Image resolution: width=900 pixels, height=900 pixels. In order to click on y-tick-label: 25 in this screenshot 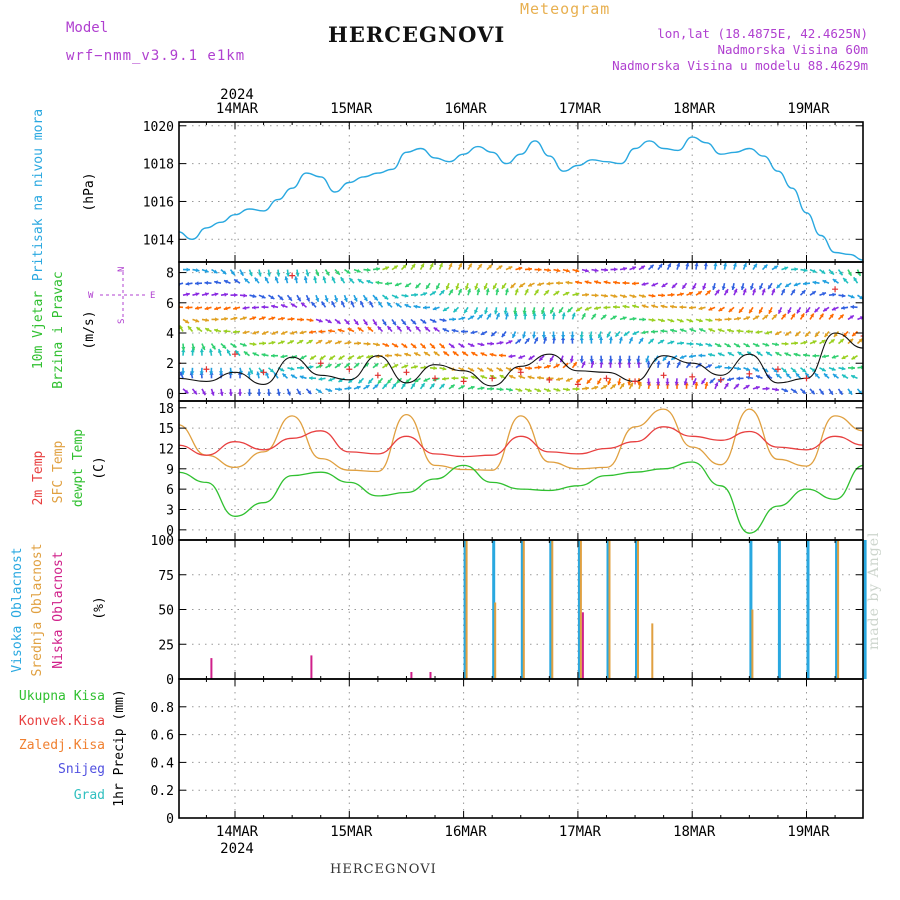, I will do `click(166, 645)`.